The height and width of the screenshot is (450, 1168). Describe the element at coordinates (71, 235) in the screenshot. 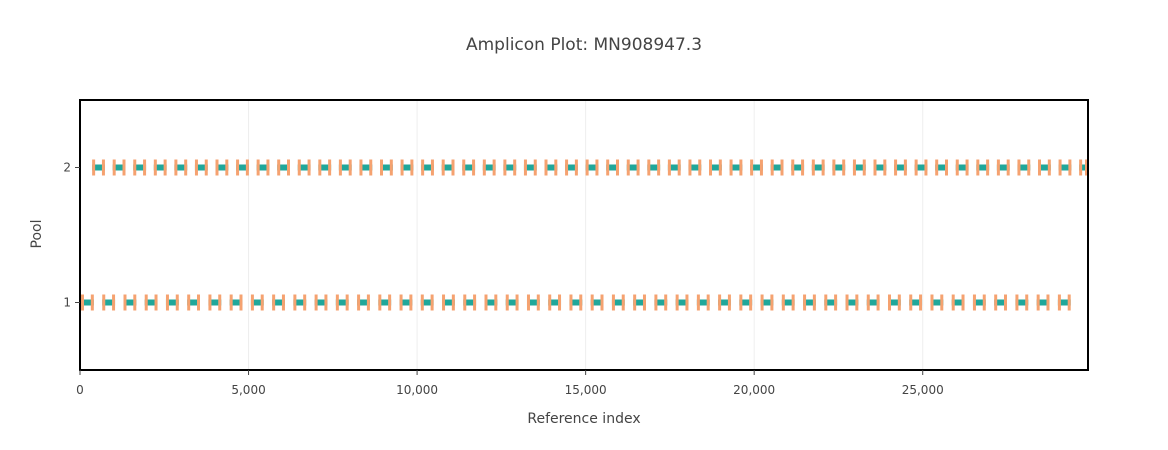

I see `y-axis-ticks: 12` at that location.